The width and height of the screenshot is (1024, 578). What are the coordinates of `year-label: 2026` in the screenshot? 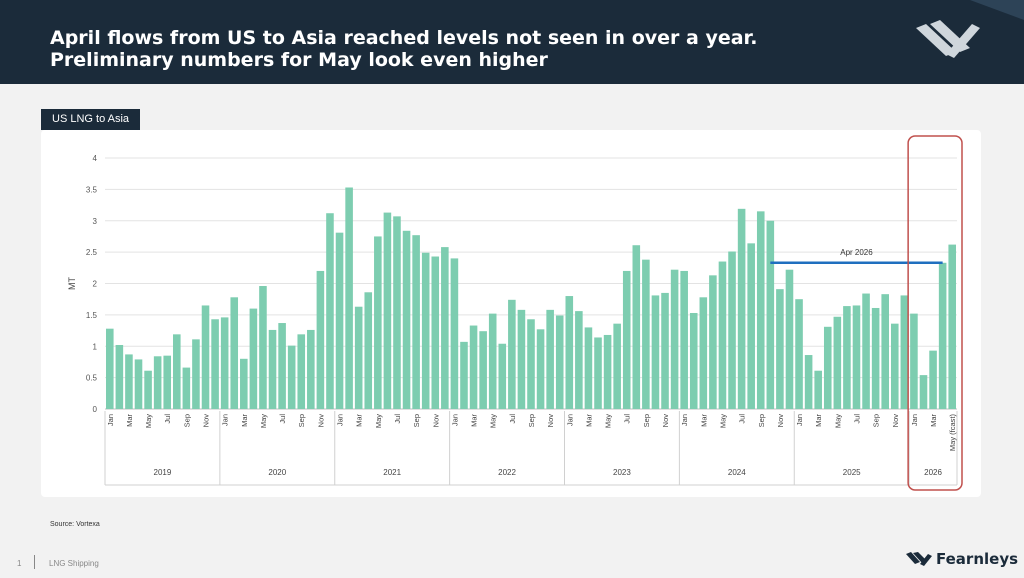 It's located at (933, 472).